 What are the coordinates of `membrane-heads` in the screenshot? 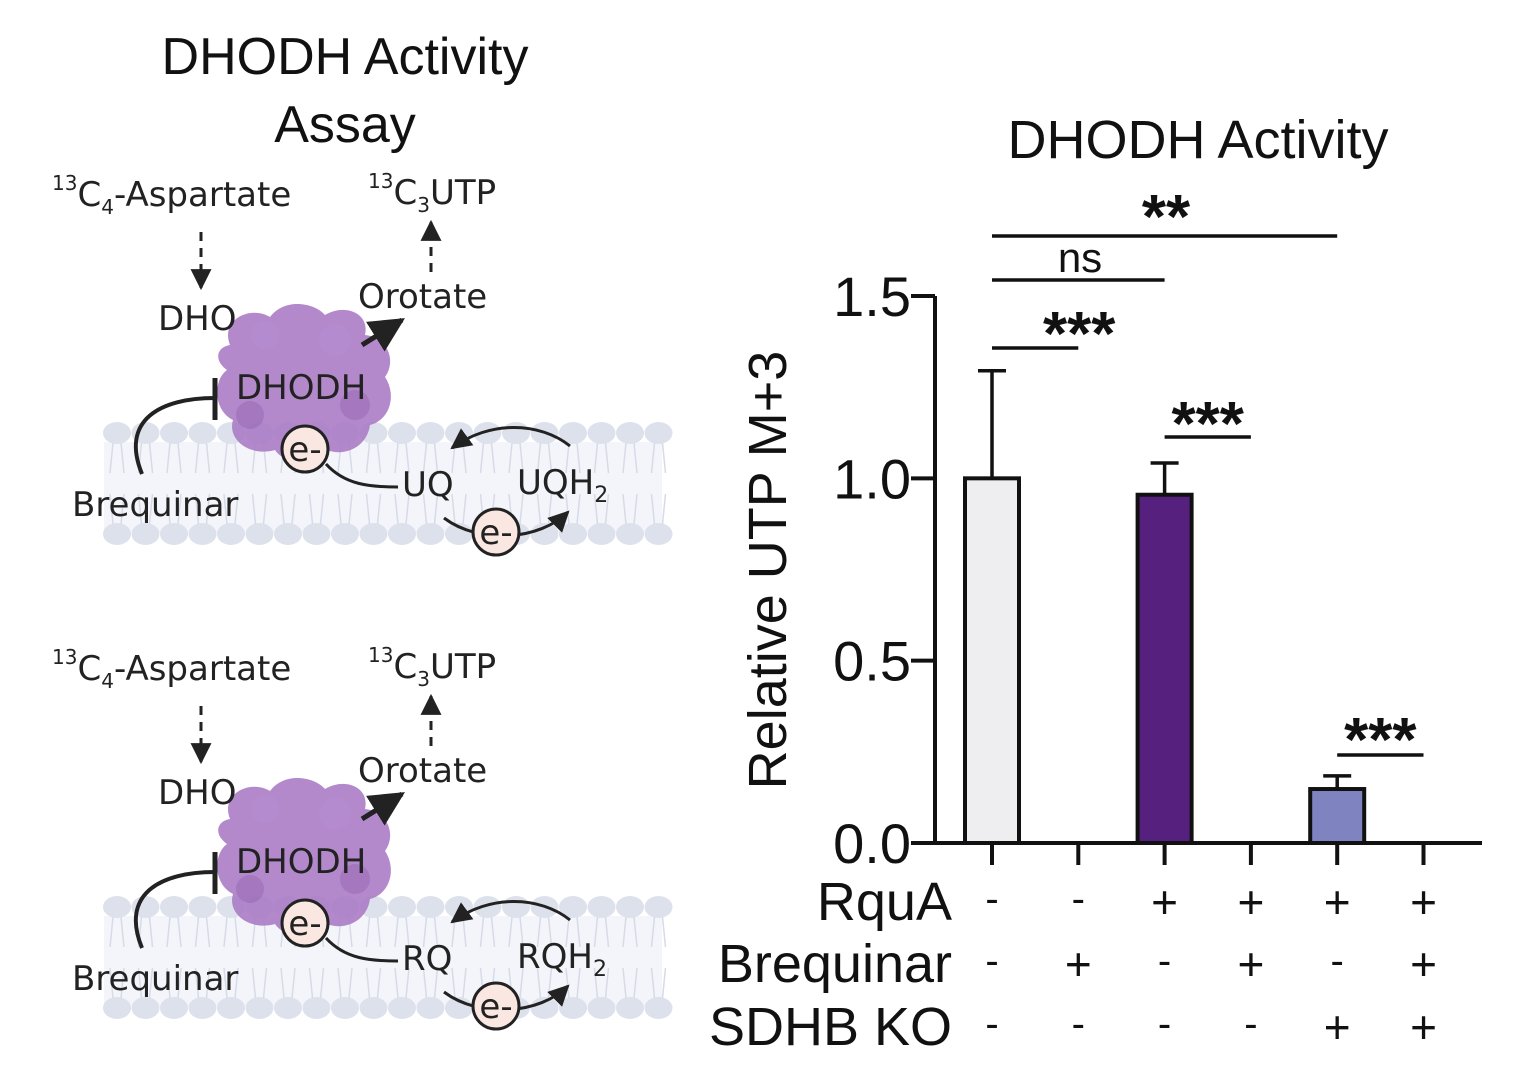 It's located at (388, 483).